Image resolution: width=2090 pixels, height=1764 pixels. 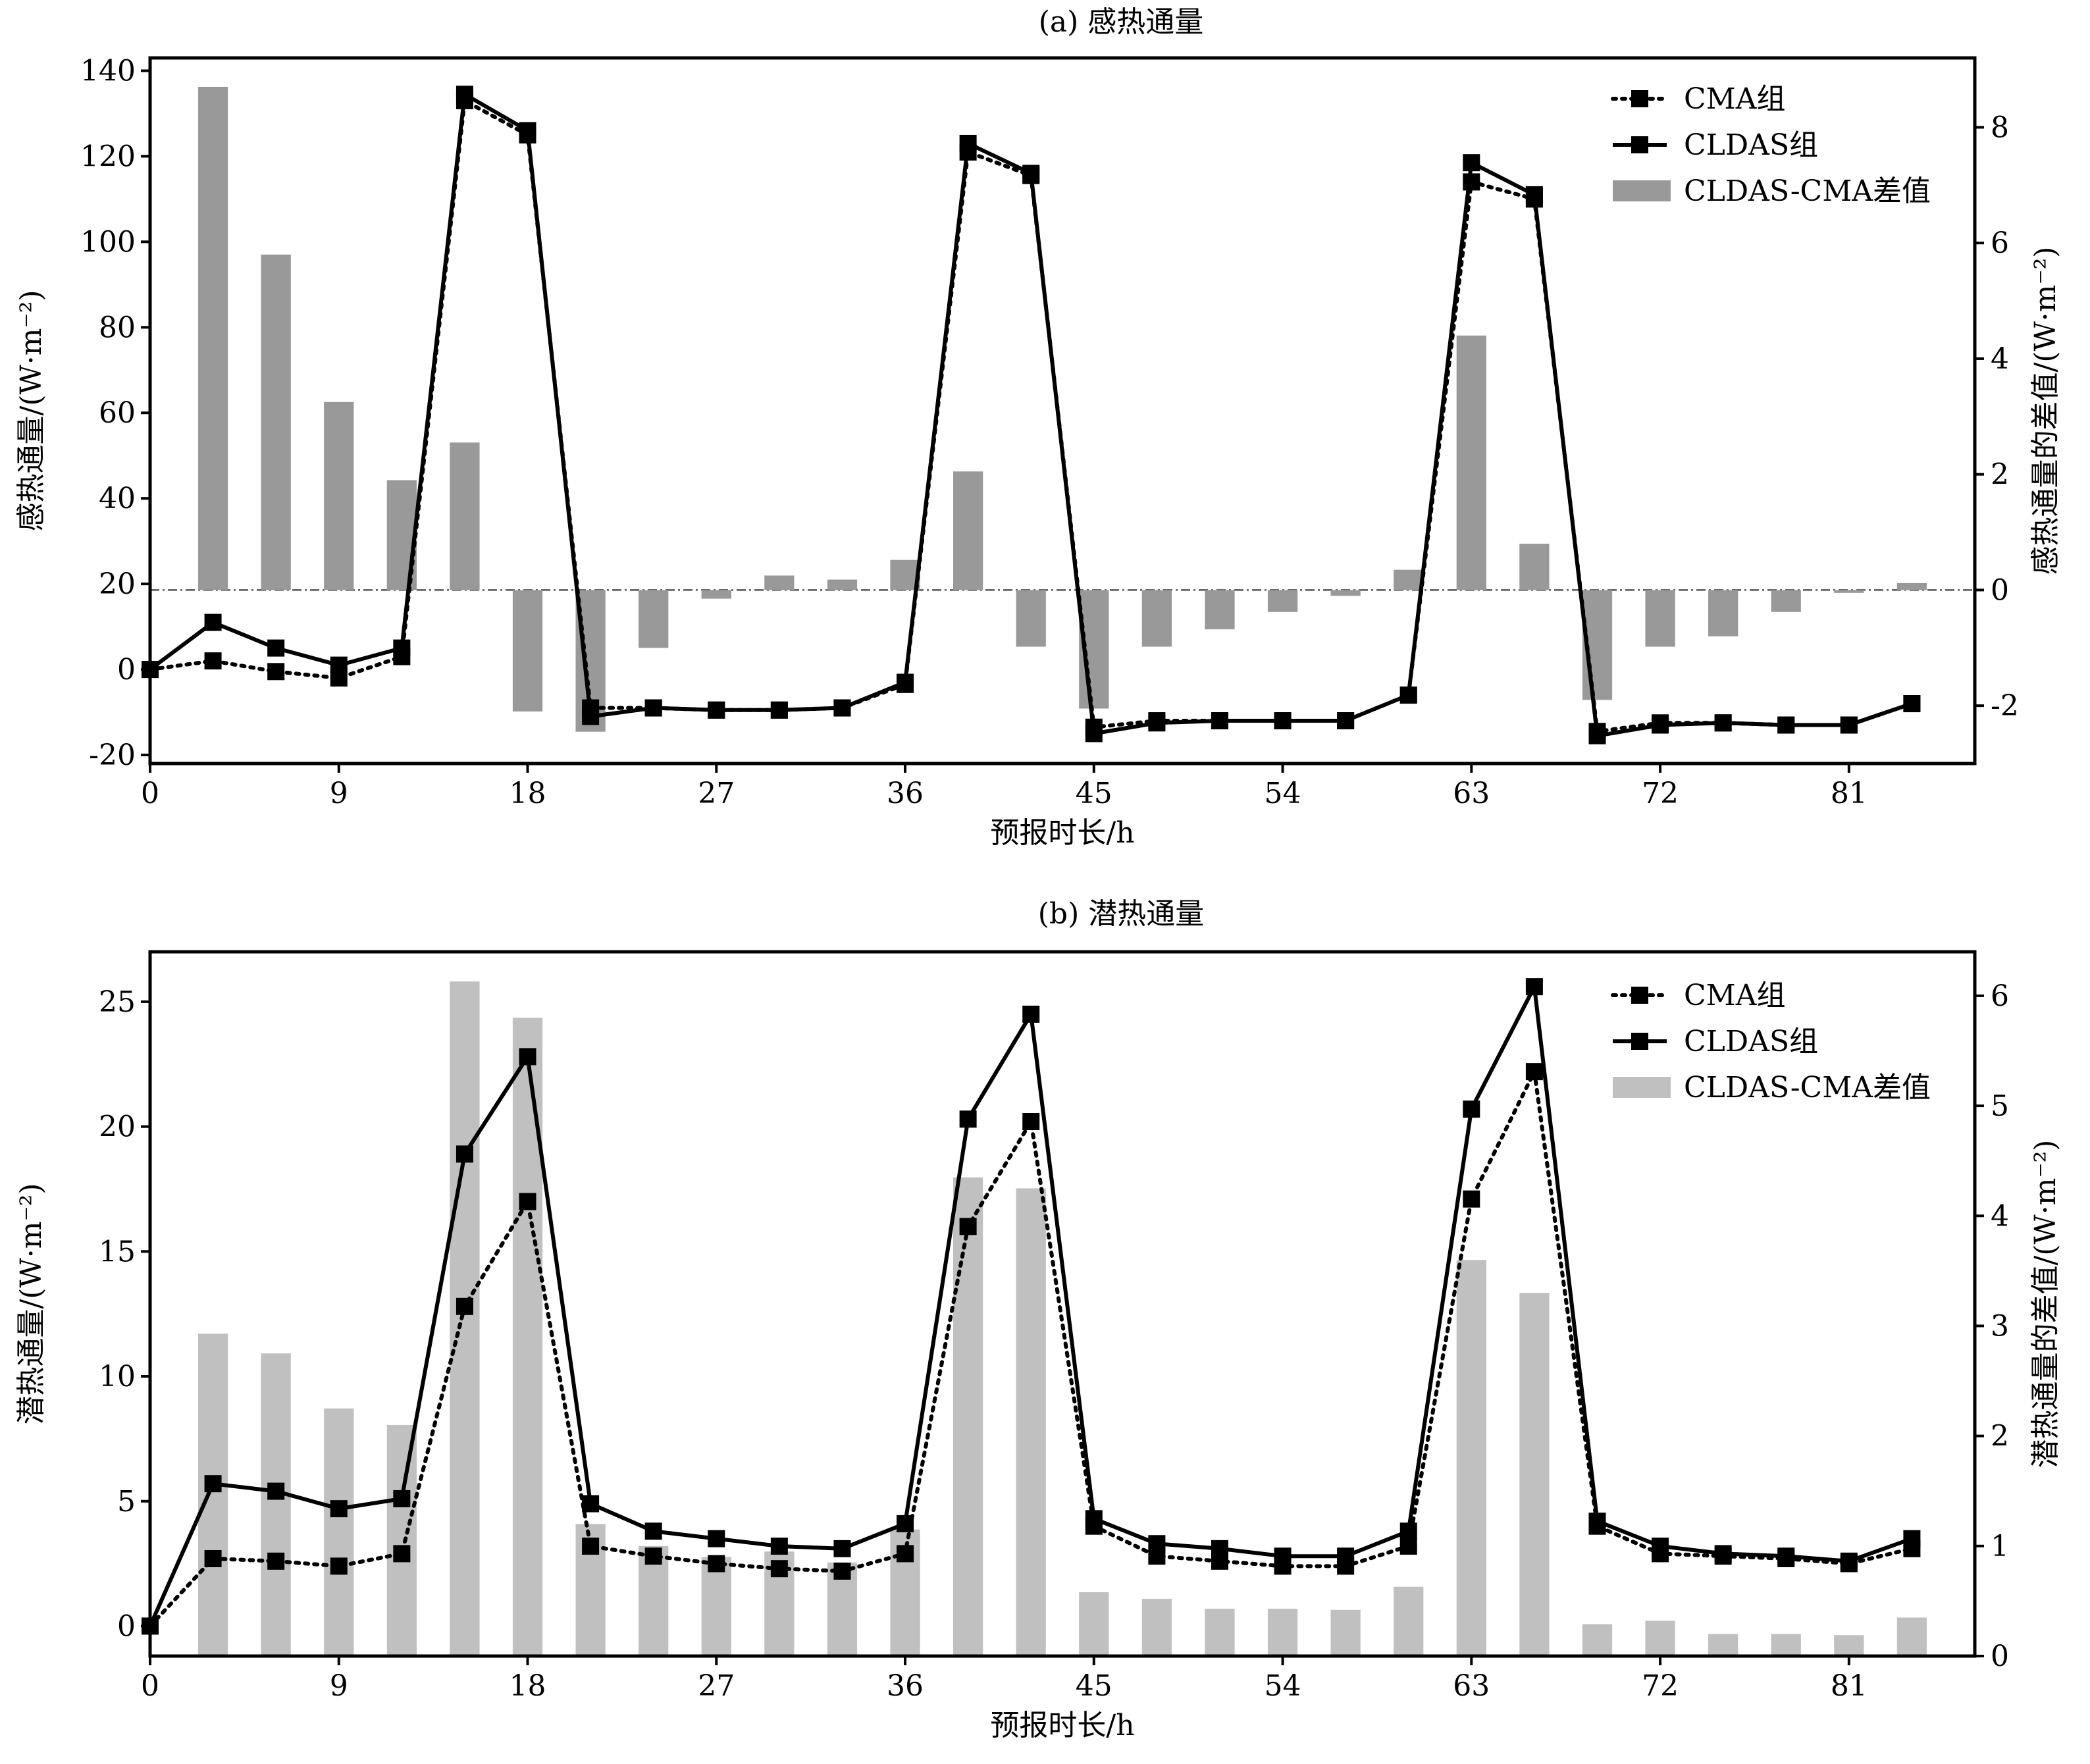 I want to click on y-tick-label-left: 120, so click(x=108, y=156).